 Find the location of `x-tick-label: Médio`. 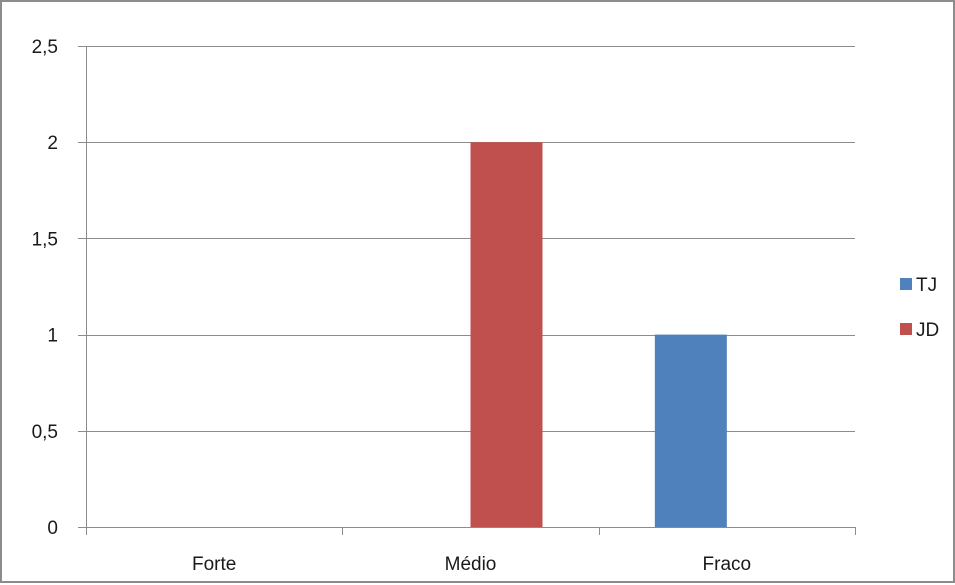

x-tick-label: Médio is located at coordinates (471, 564).